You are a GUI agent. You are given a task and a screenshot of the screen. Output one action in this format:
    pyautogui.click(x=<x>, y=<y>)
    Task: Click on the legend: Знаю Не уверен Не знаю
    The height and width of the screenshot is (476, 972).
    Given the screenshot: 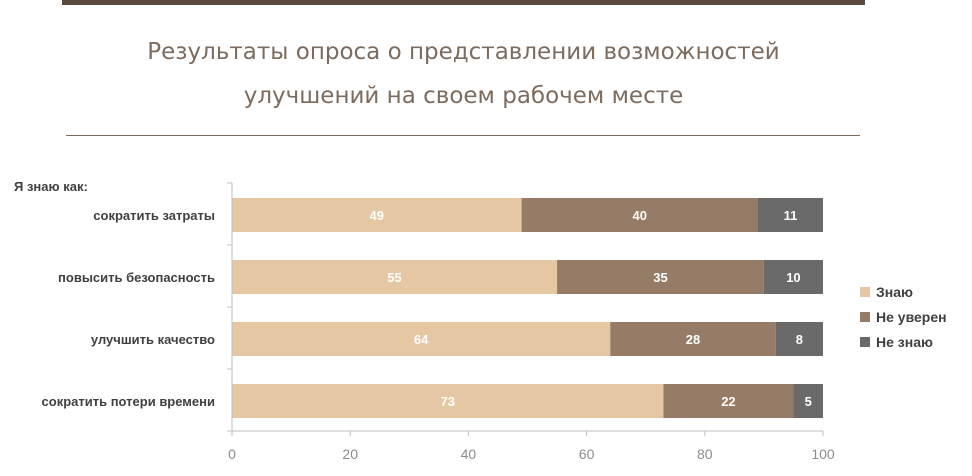 What is the action you would take?
    pyautogui.click(x=903, y=317)
    